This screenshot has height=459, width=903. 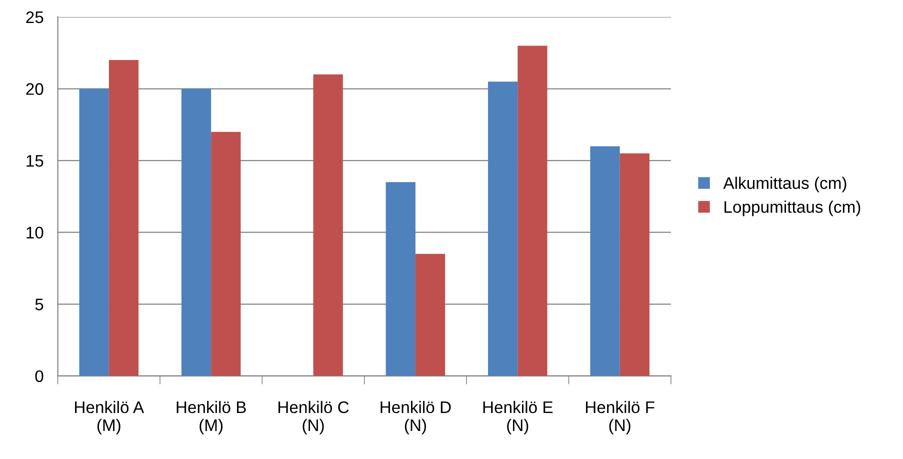 I want to click on y-tick-label: 20, so click(x=35, y=89).